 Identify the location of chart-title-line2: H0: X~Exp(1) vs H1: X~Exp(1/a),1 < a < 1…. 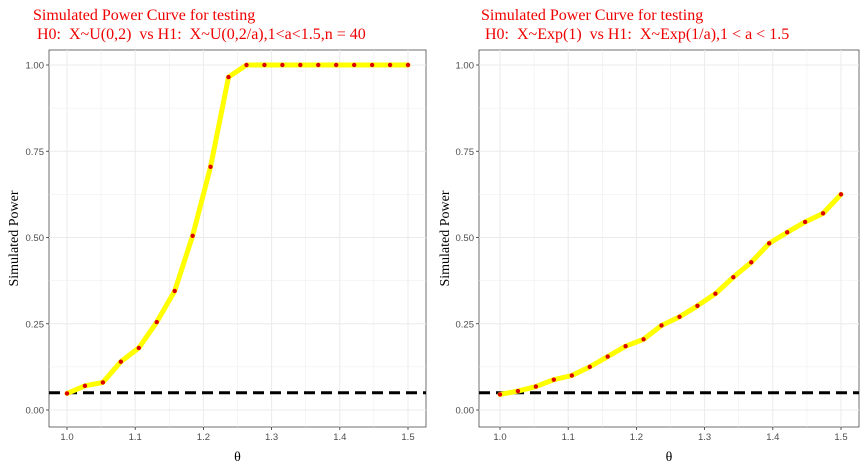
(635, 34).